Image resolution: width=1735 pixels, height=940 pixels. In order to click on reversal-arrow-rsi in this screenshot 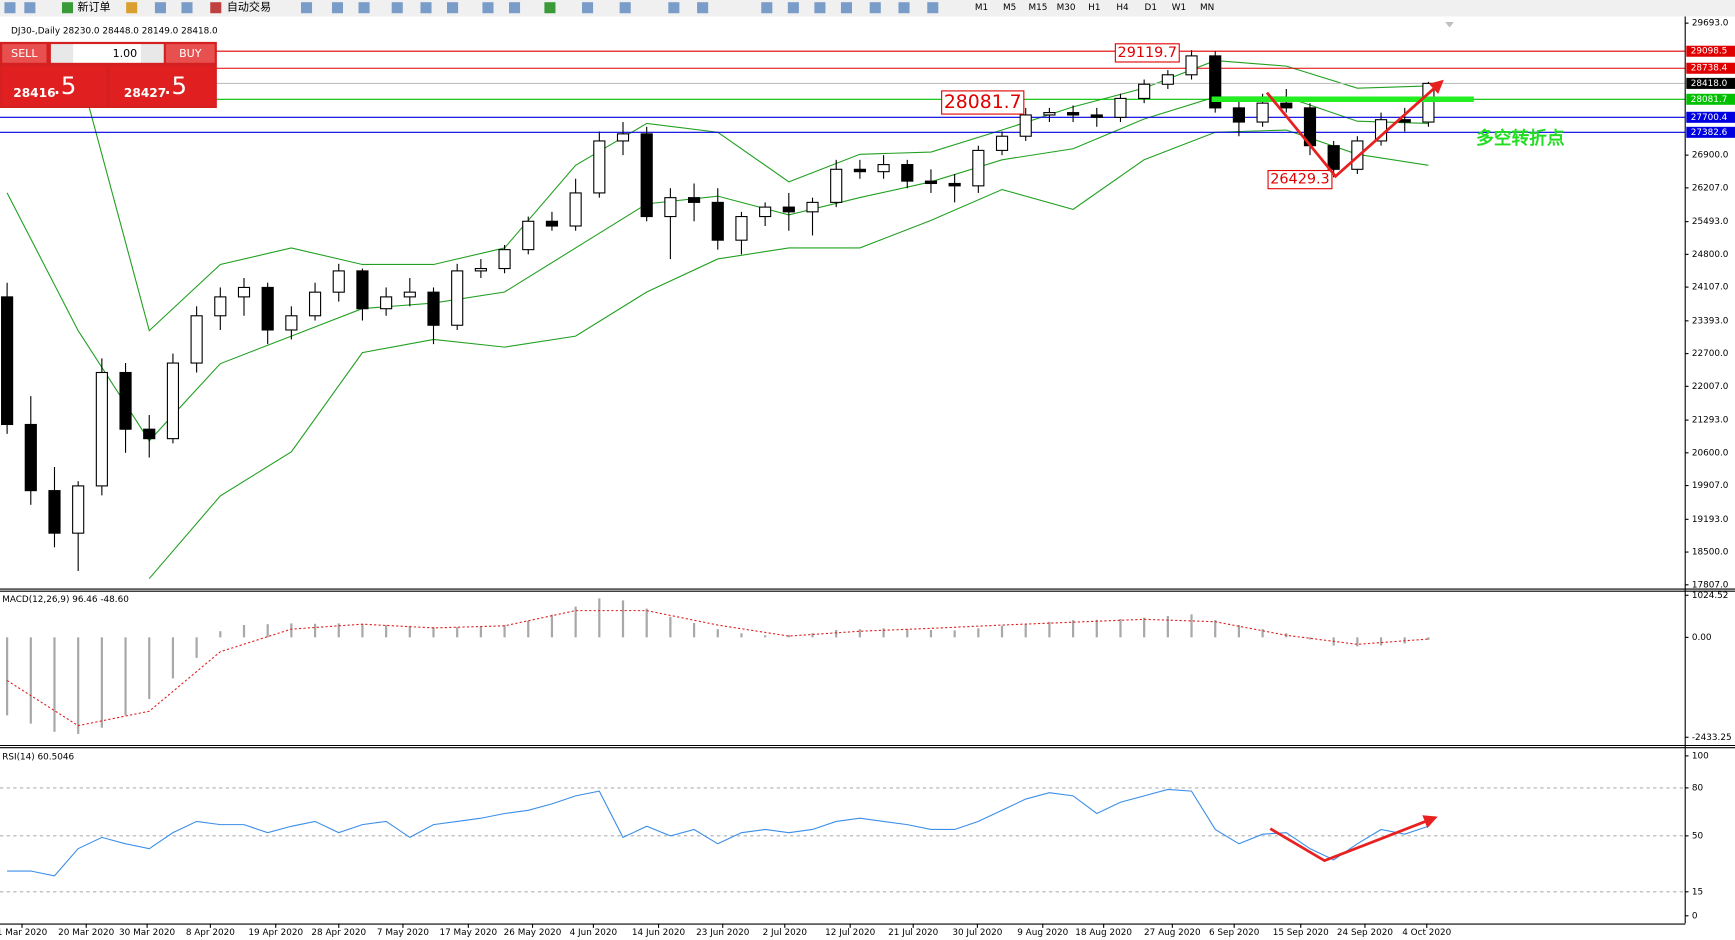, I will do `click(1353, 839)`.